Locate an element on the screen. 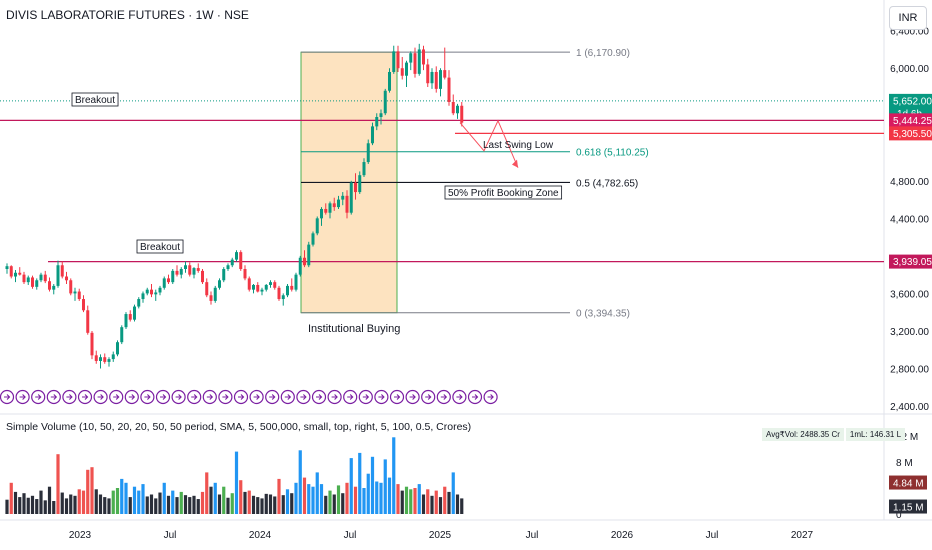 Image resolution: width=932 pixels, height=550 pixels. last-swing-low-label: Last Swing Low is located at coordinates (518, 145).